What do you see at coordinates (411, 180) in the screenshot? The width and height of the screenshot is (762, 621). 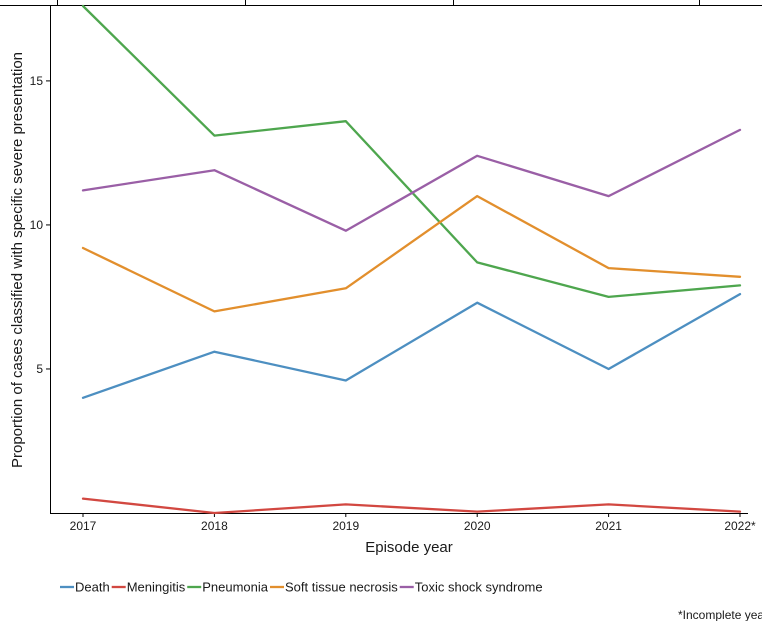 I see `series-line-toxic-shock-syndrome` at bounding box center [411, 180].